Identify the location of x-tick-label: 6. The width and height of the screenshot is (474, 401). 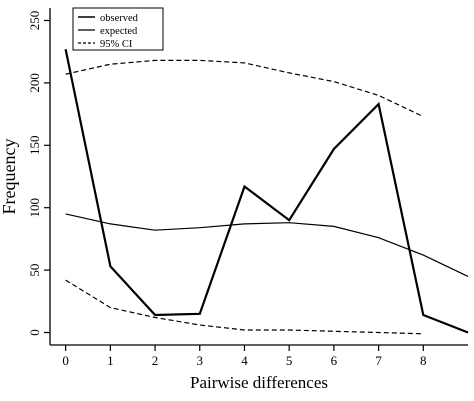
(334, 360).